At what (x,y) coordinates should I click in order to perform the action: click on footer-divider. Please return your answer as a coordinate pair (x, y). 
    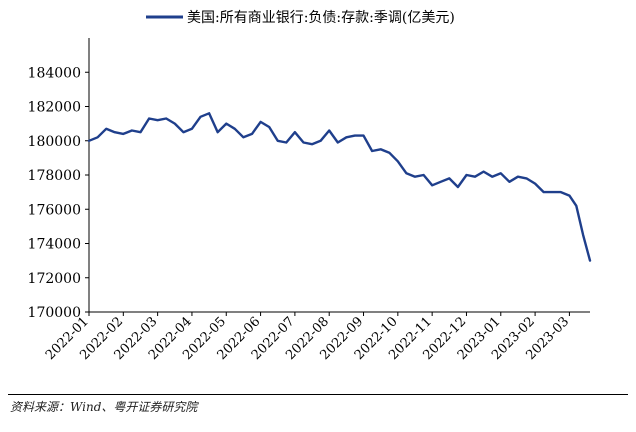
    Looking at the image, I should click on (318, 394).